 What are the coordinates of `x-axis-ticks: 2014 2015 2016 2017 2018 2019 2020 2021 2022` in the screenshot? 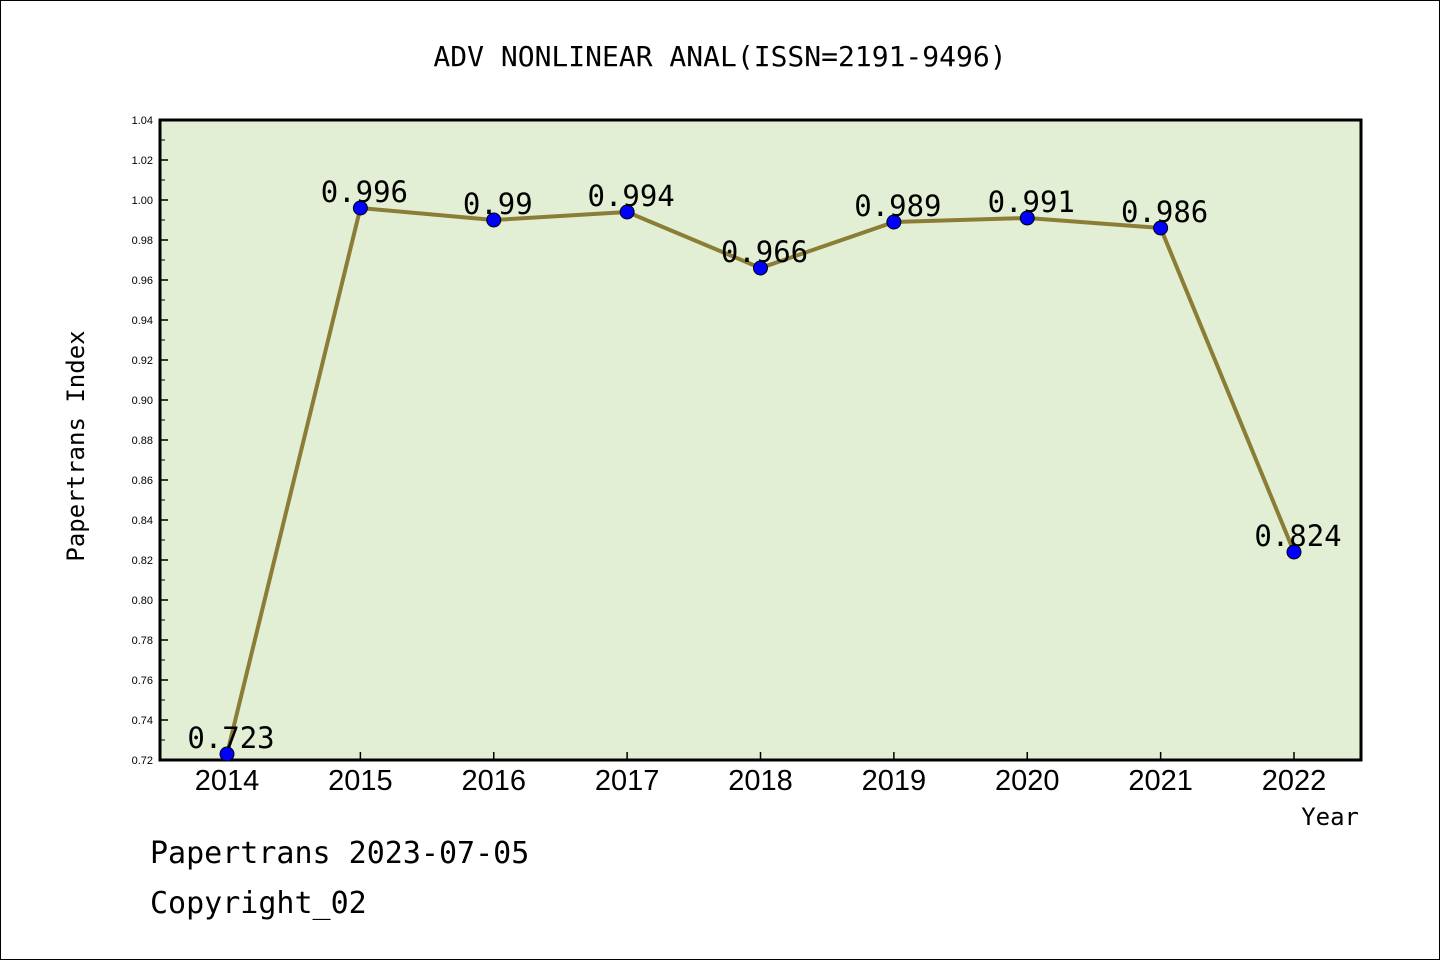 It's located at (761, 774).